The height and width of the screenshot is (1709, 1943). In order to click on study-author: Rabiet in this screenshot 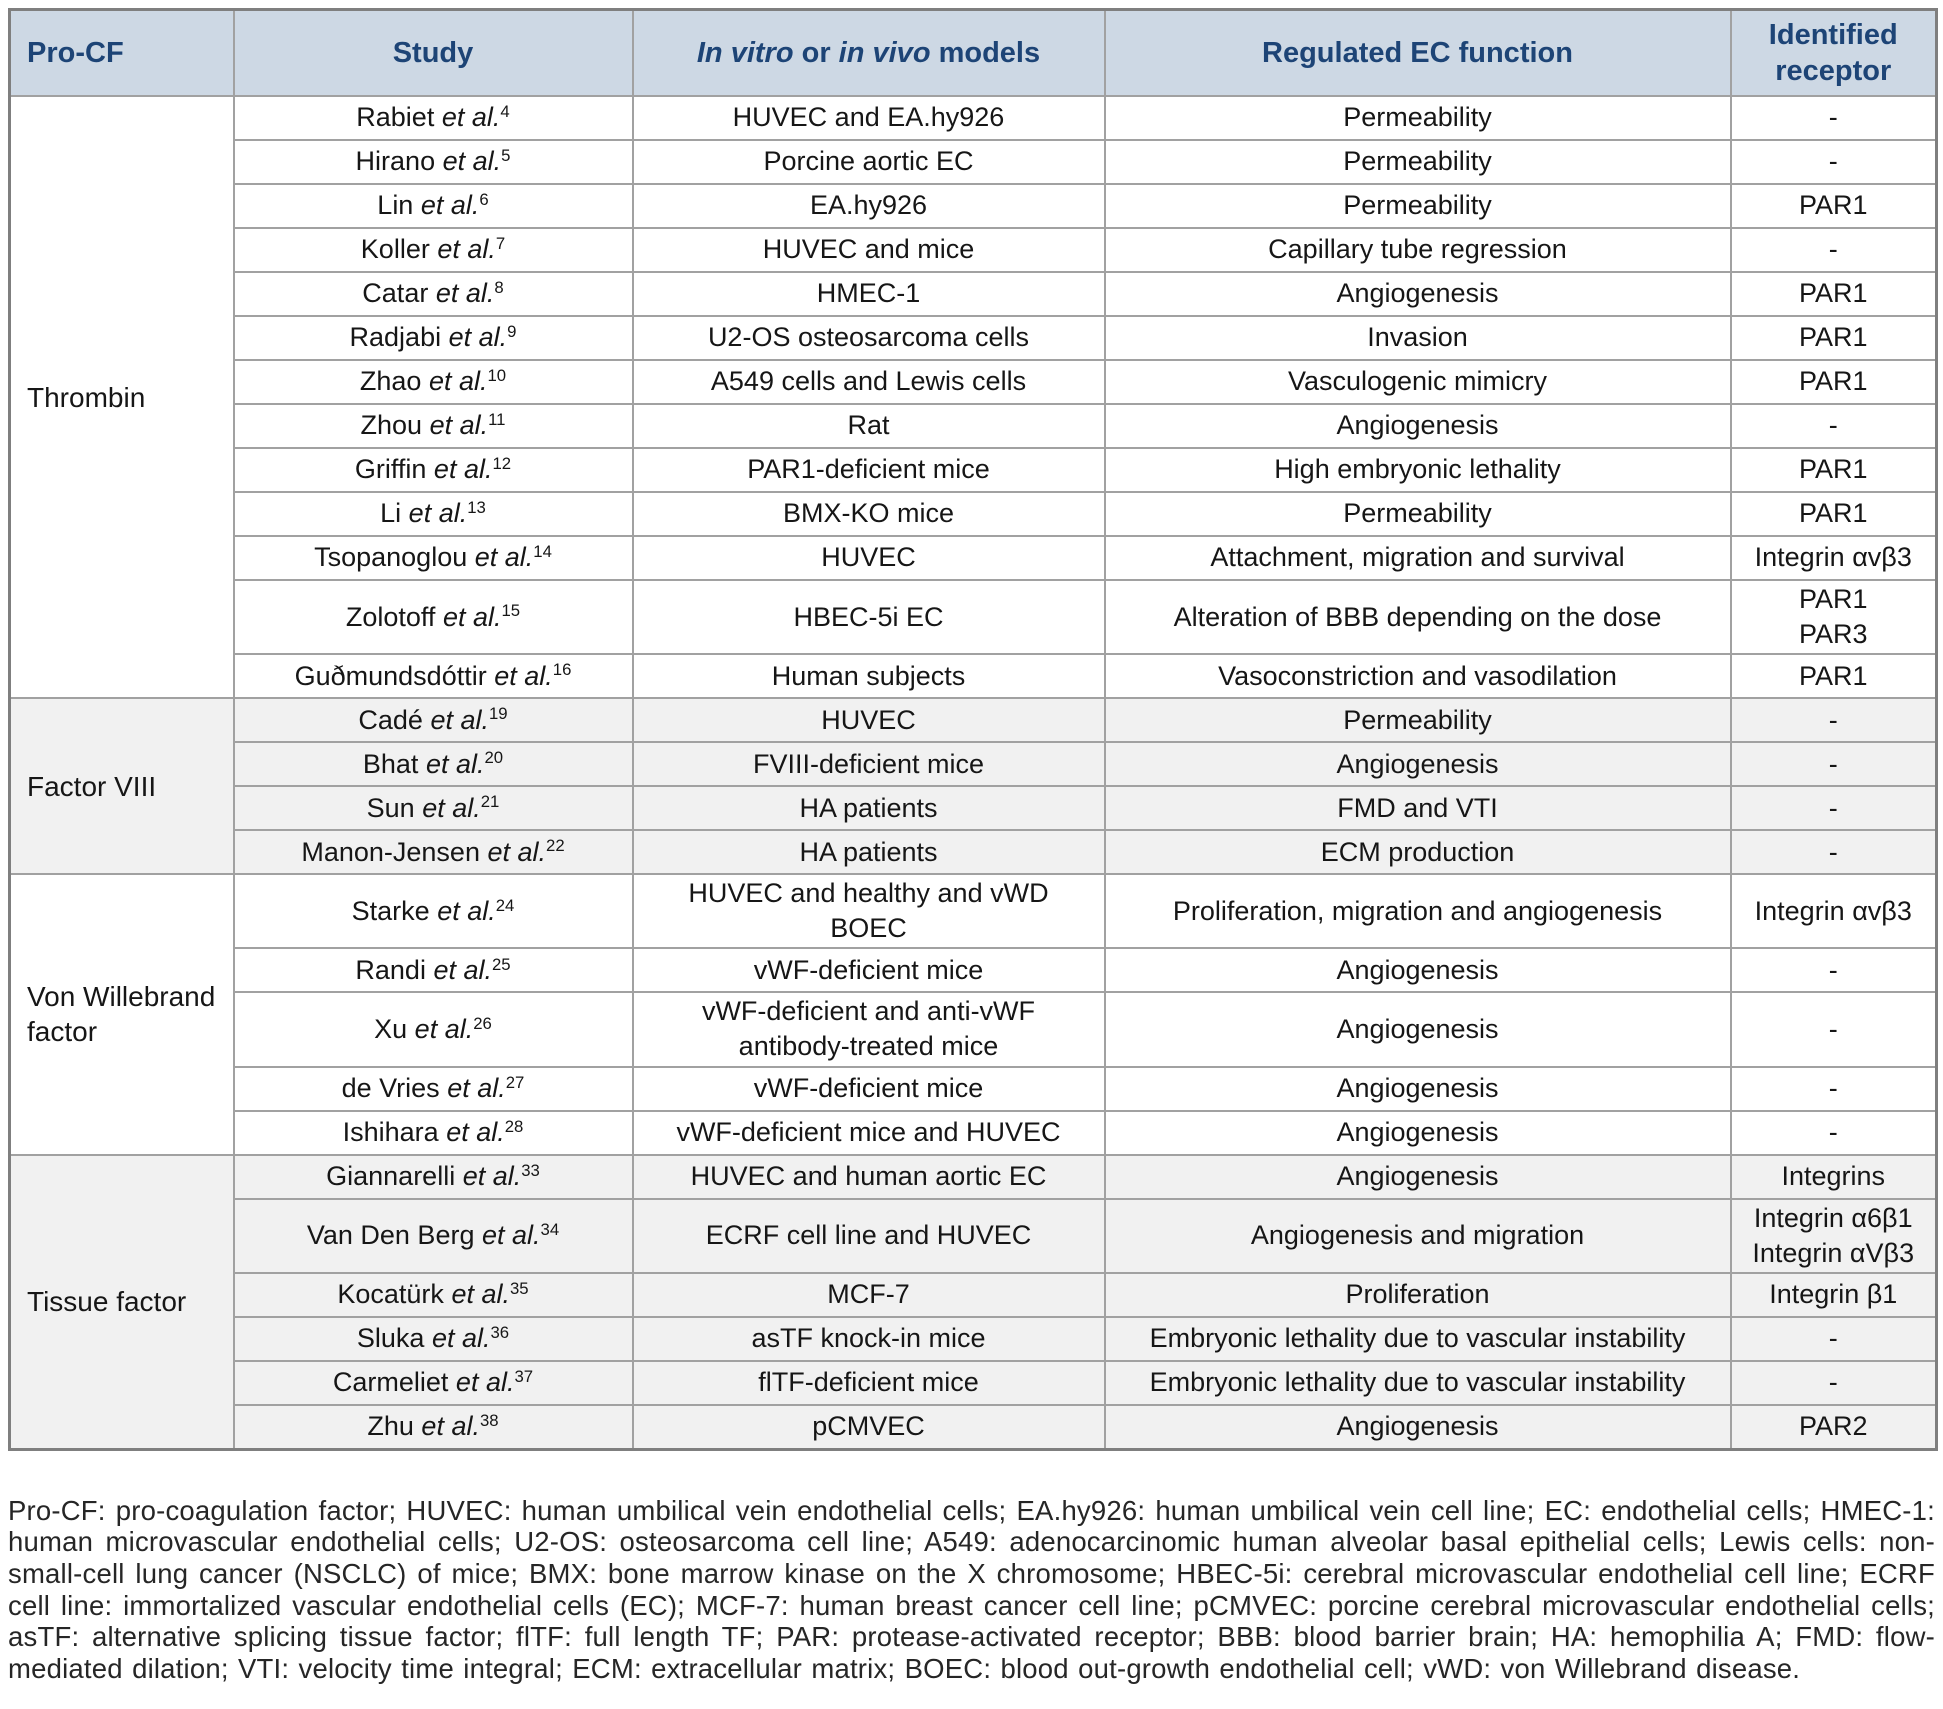, I will do `click(399, 117)`.